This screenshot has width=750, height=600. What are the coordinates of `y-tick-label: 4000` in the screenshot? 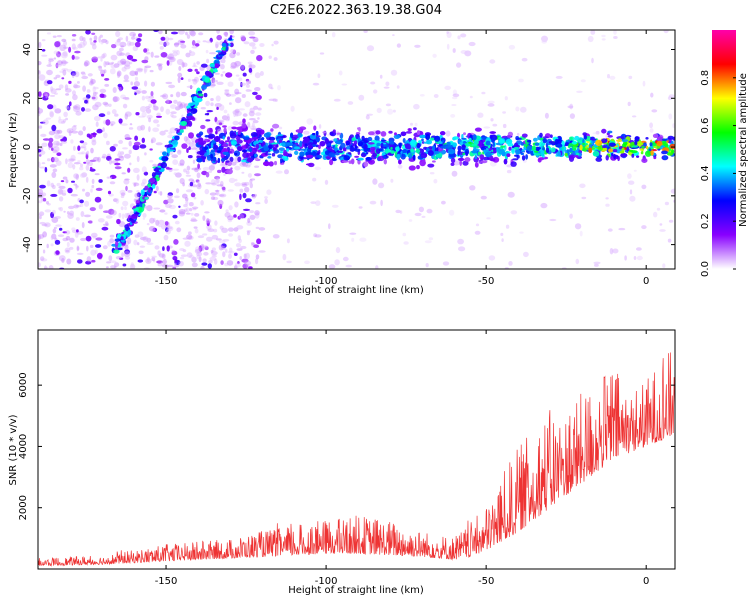 It's located at (23, 446).